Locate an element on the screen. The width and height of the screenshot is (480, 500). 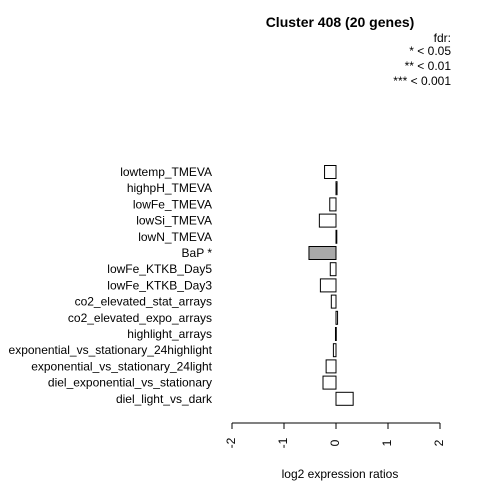
category-label: exponential_vs_stationary_24light is located at coordinates (121, 366).